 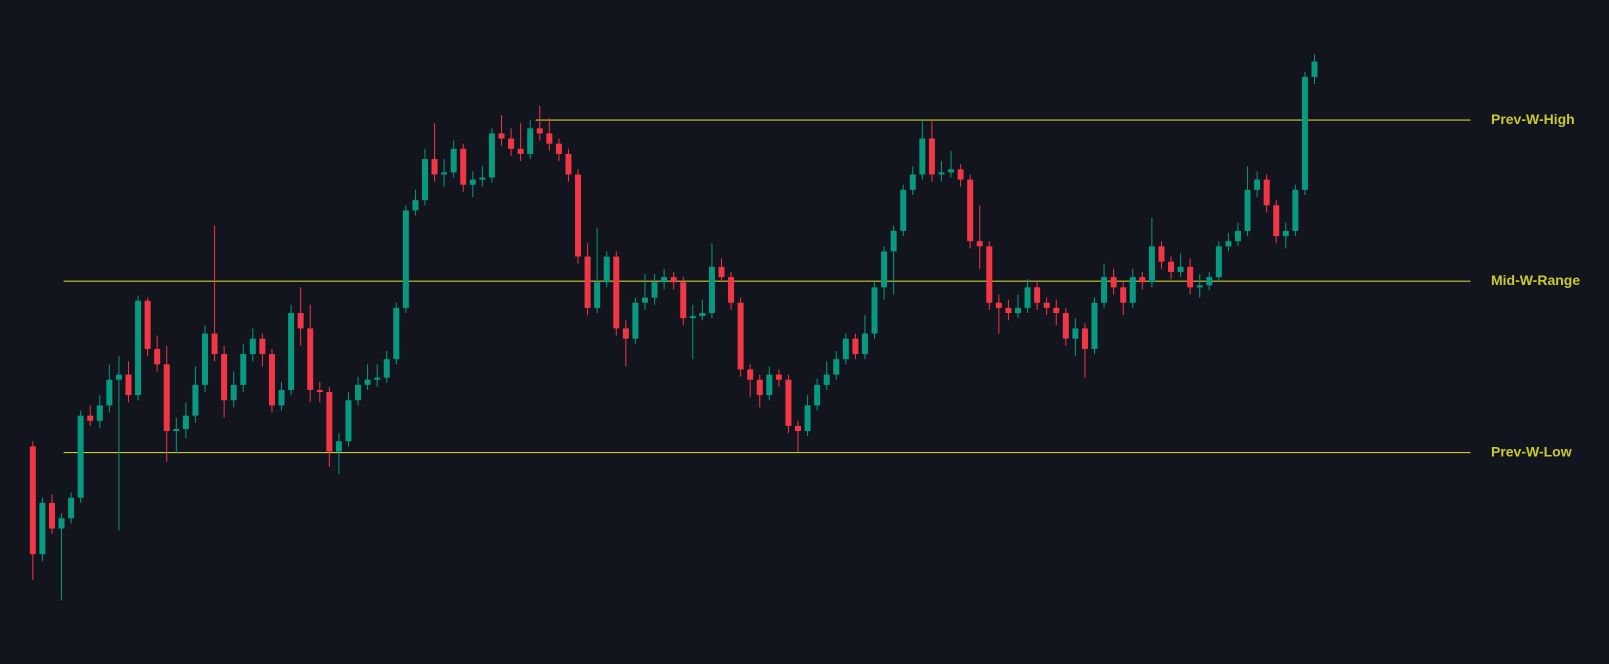 What do you see at coordinates (1531, 451) in the screenshot?
I see `level-label: Prev-W-Low` at bounding box center [1531, 451].